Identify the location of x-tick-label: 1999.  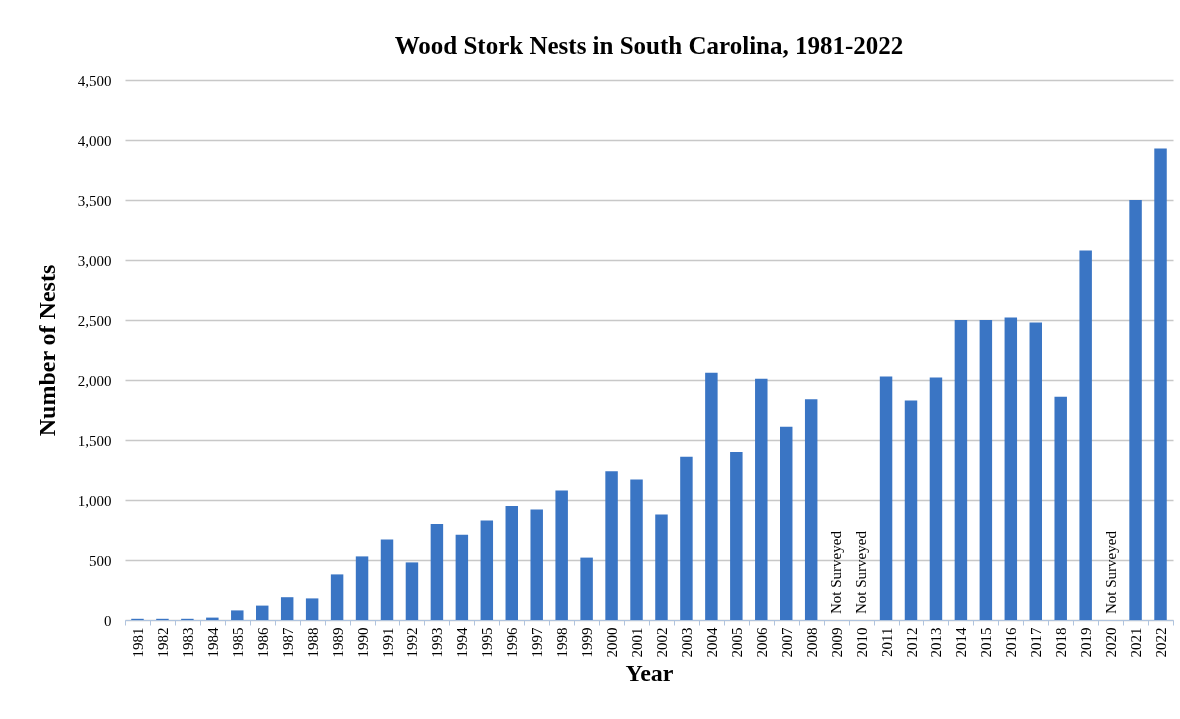
(587, 642).